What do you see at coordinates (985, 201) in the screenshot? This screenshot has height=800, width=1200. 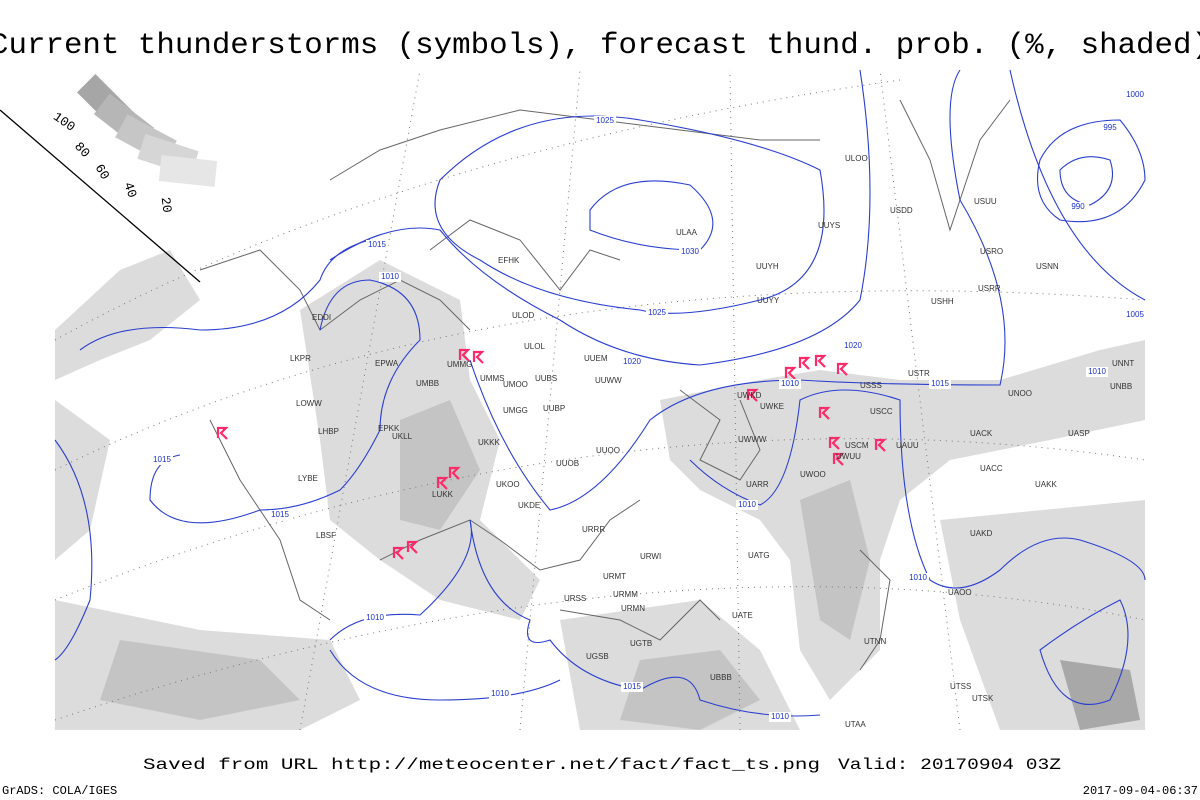 I see `station-label: USUU` at bounding box center [985, 201].